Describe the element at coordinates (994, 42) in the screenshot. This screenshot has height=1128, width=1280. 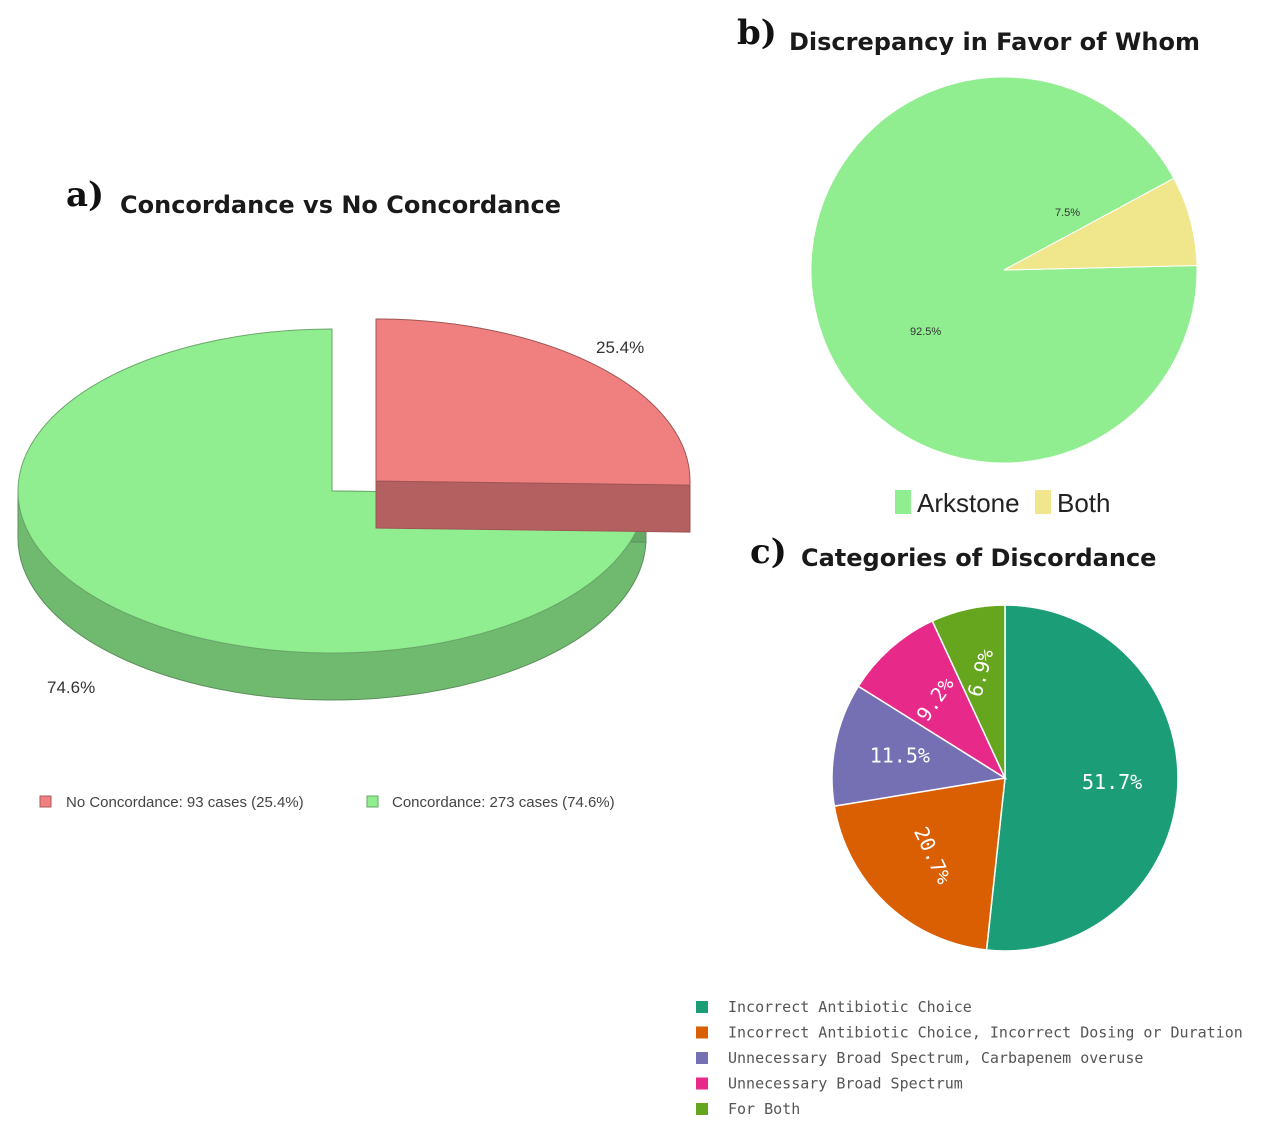
I see `panel-b-title: Discrepancy in Favor of Whom` at that location.